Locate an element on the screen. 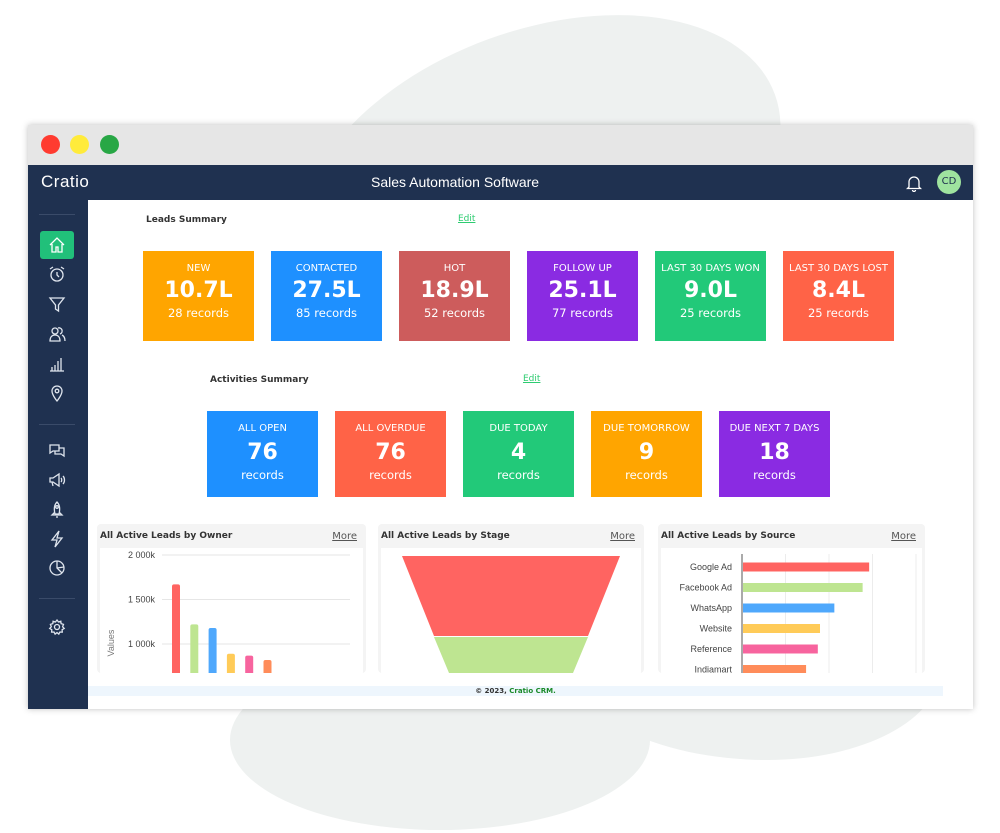 This screenshot has height=833, width=1000. leads-card: HOT 18.9L 52 records is located at coordinates (454, 296).